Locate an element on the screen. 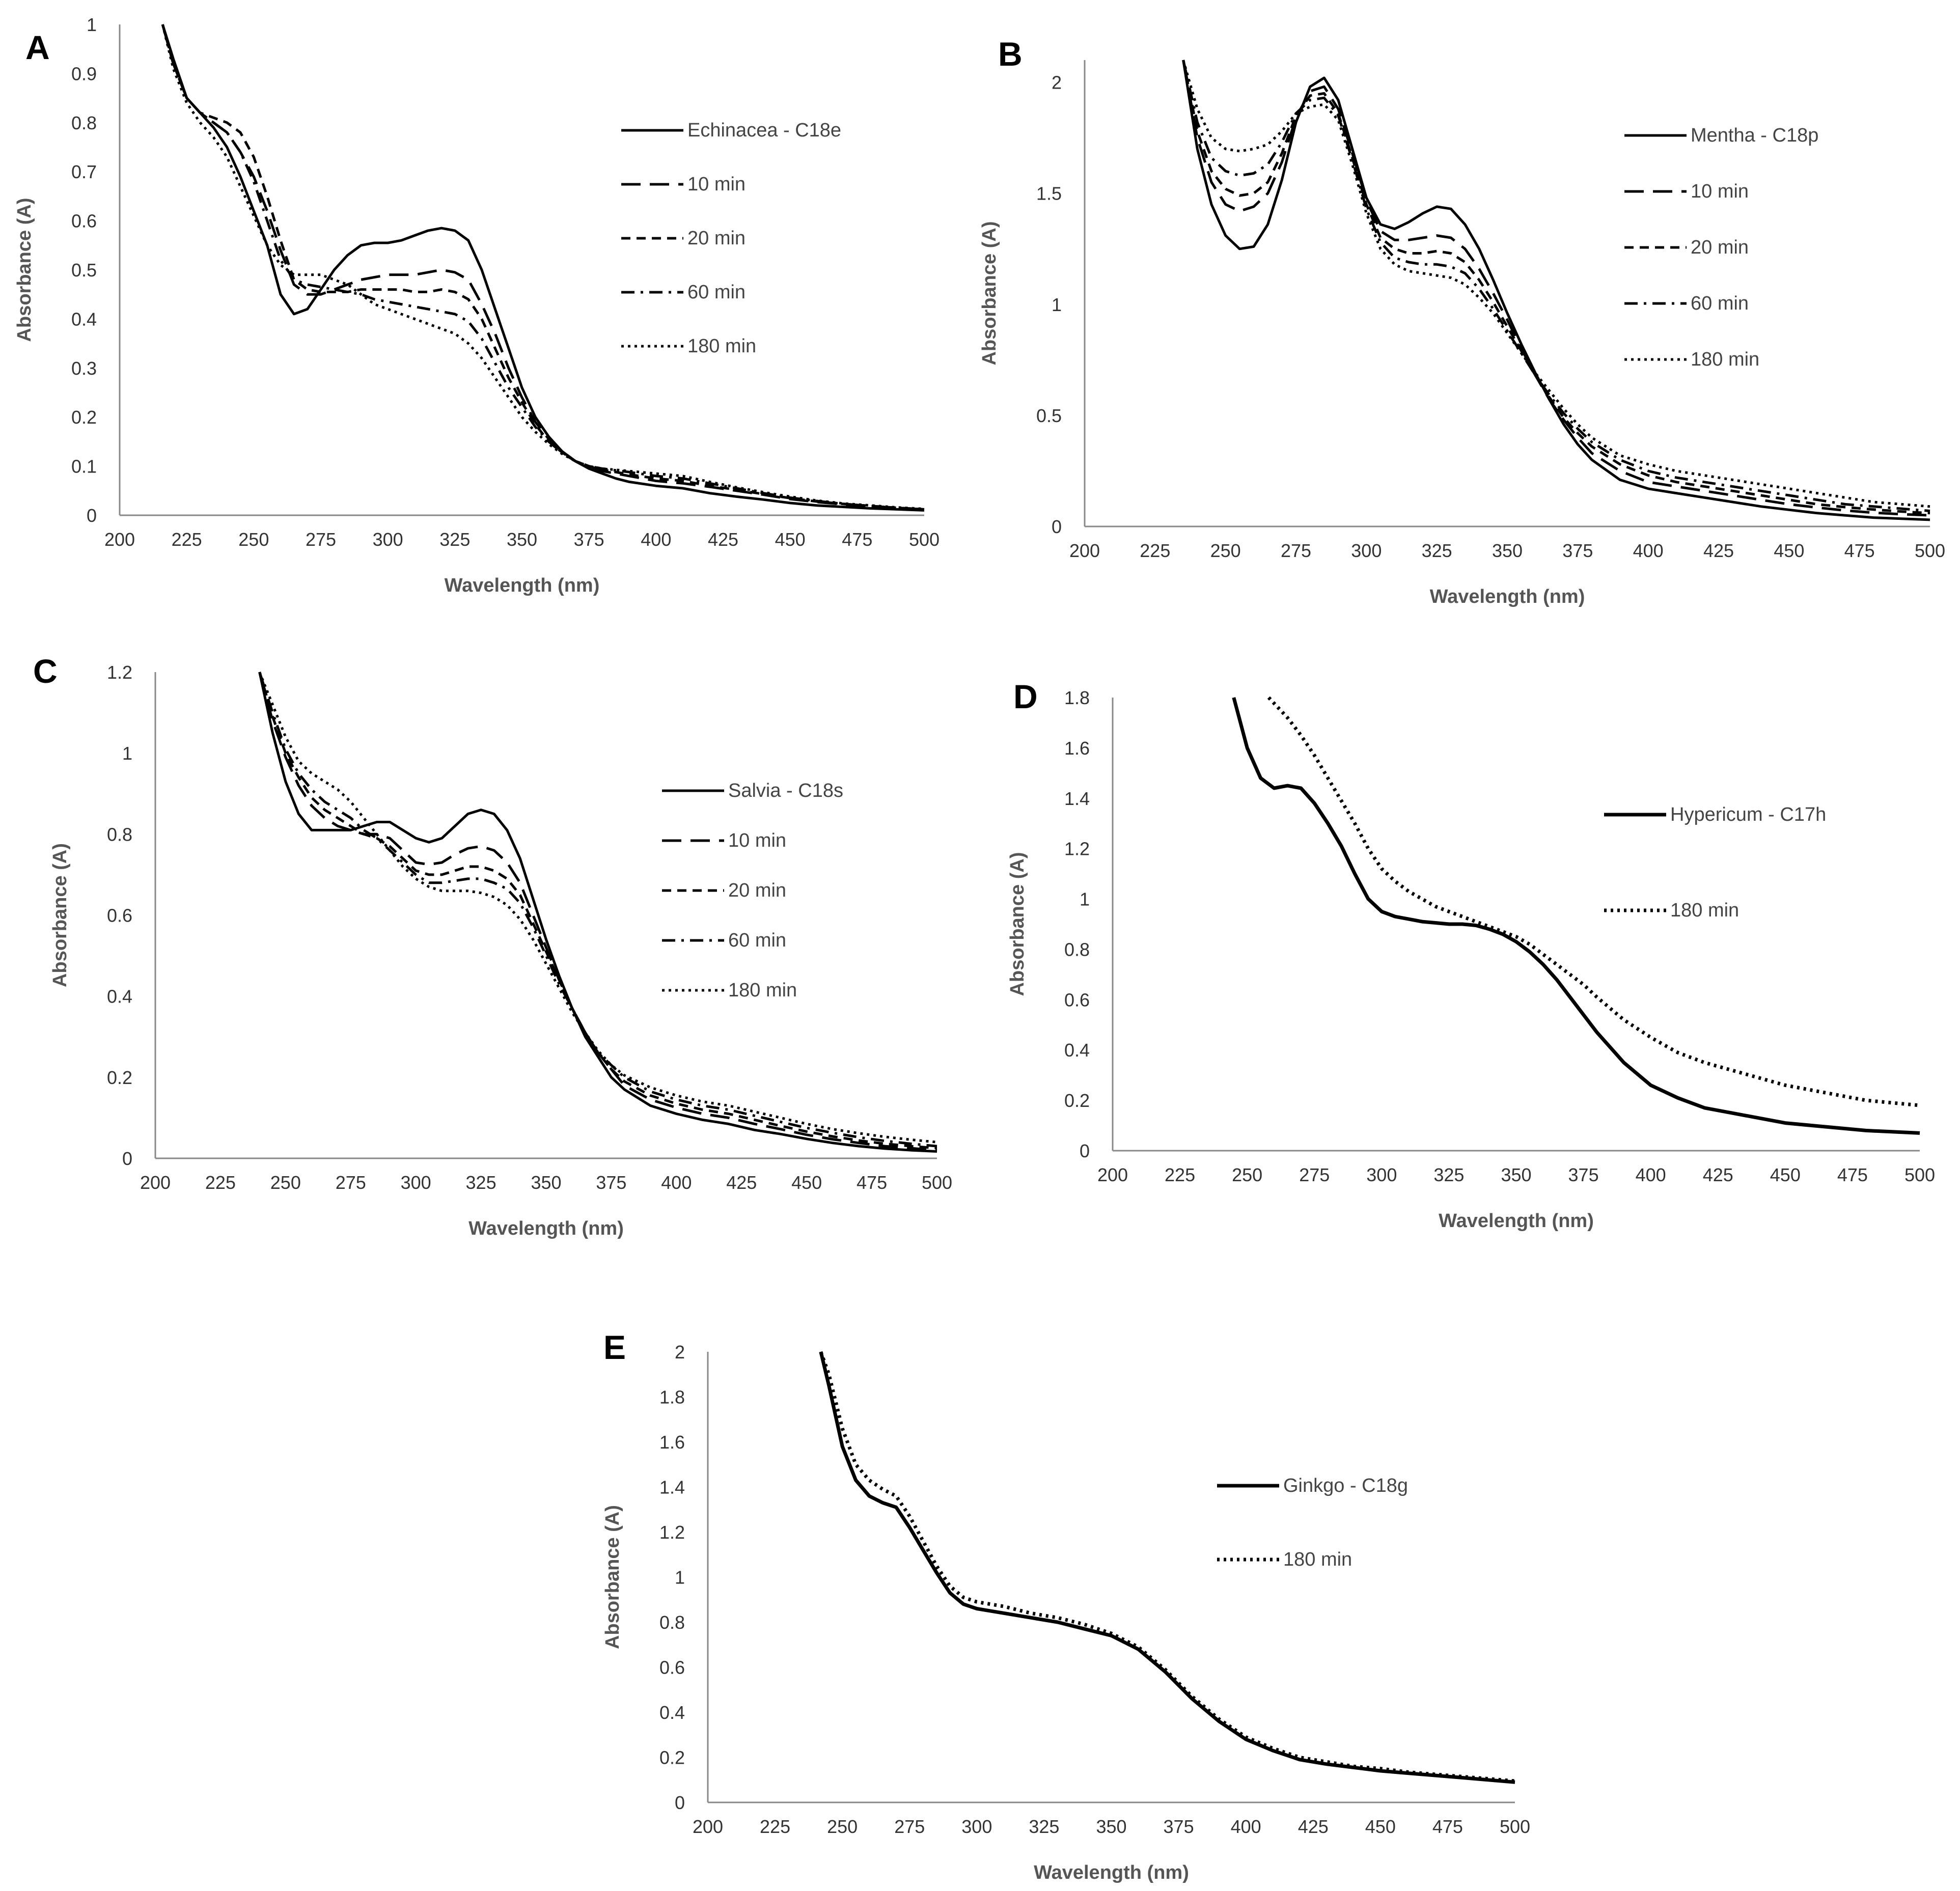 This screenshot has height=1891, width=1960. panel-label: A is located at coordinates (37, 47).